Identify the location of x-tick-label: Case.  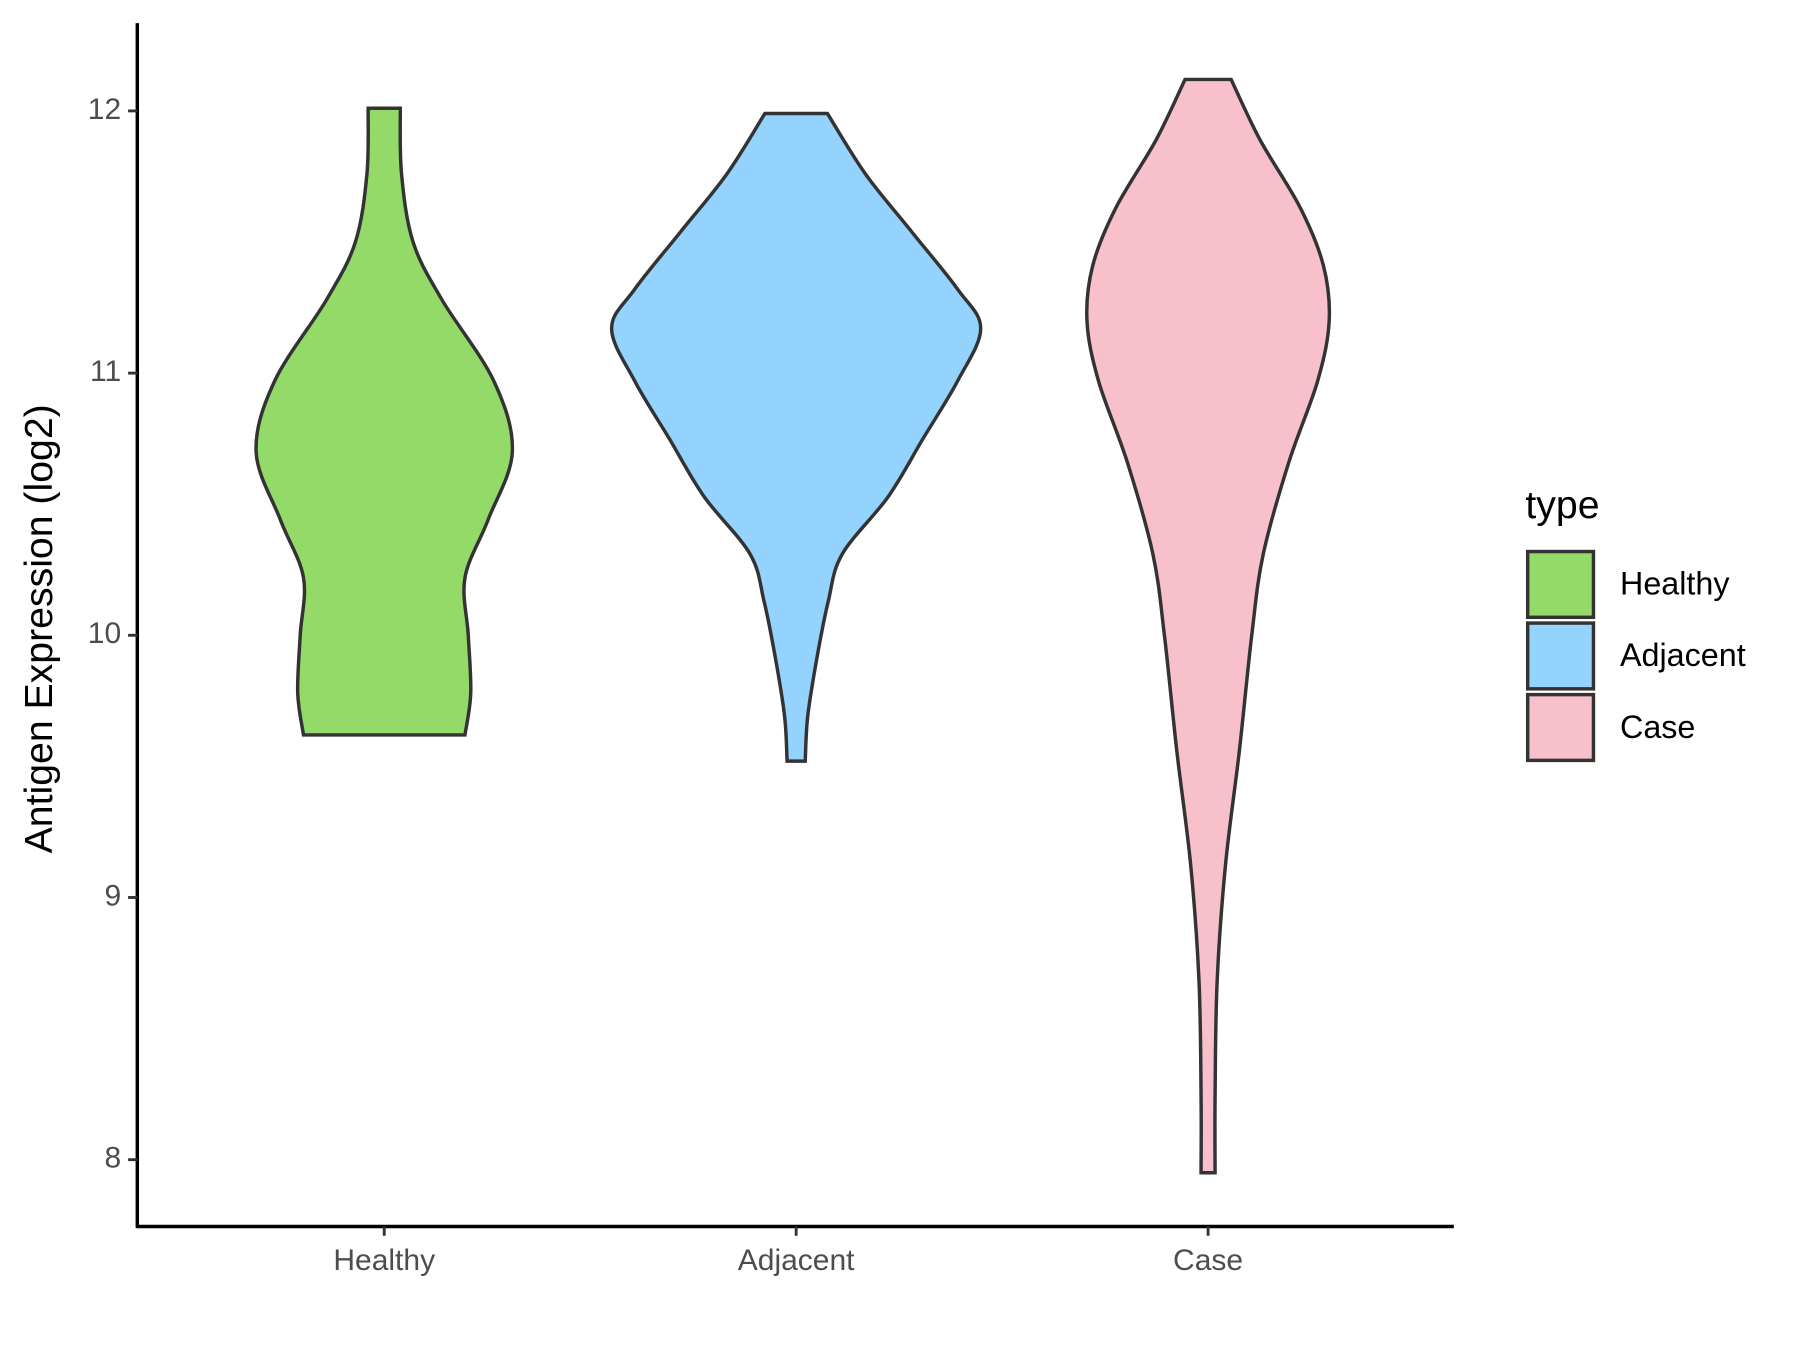
(1208, 1260).